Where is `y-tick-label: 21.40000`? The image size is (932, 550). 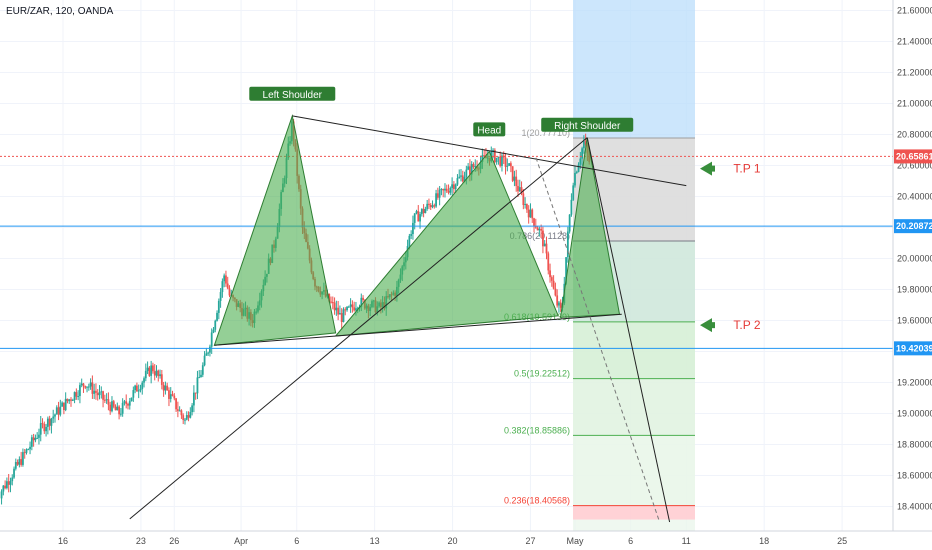
y-tick-label: 21.40000 is located at coordinates (914, 42).